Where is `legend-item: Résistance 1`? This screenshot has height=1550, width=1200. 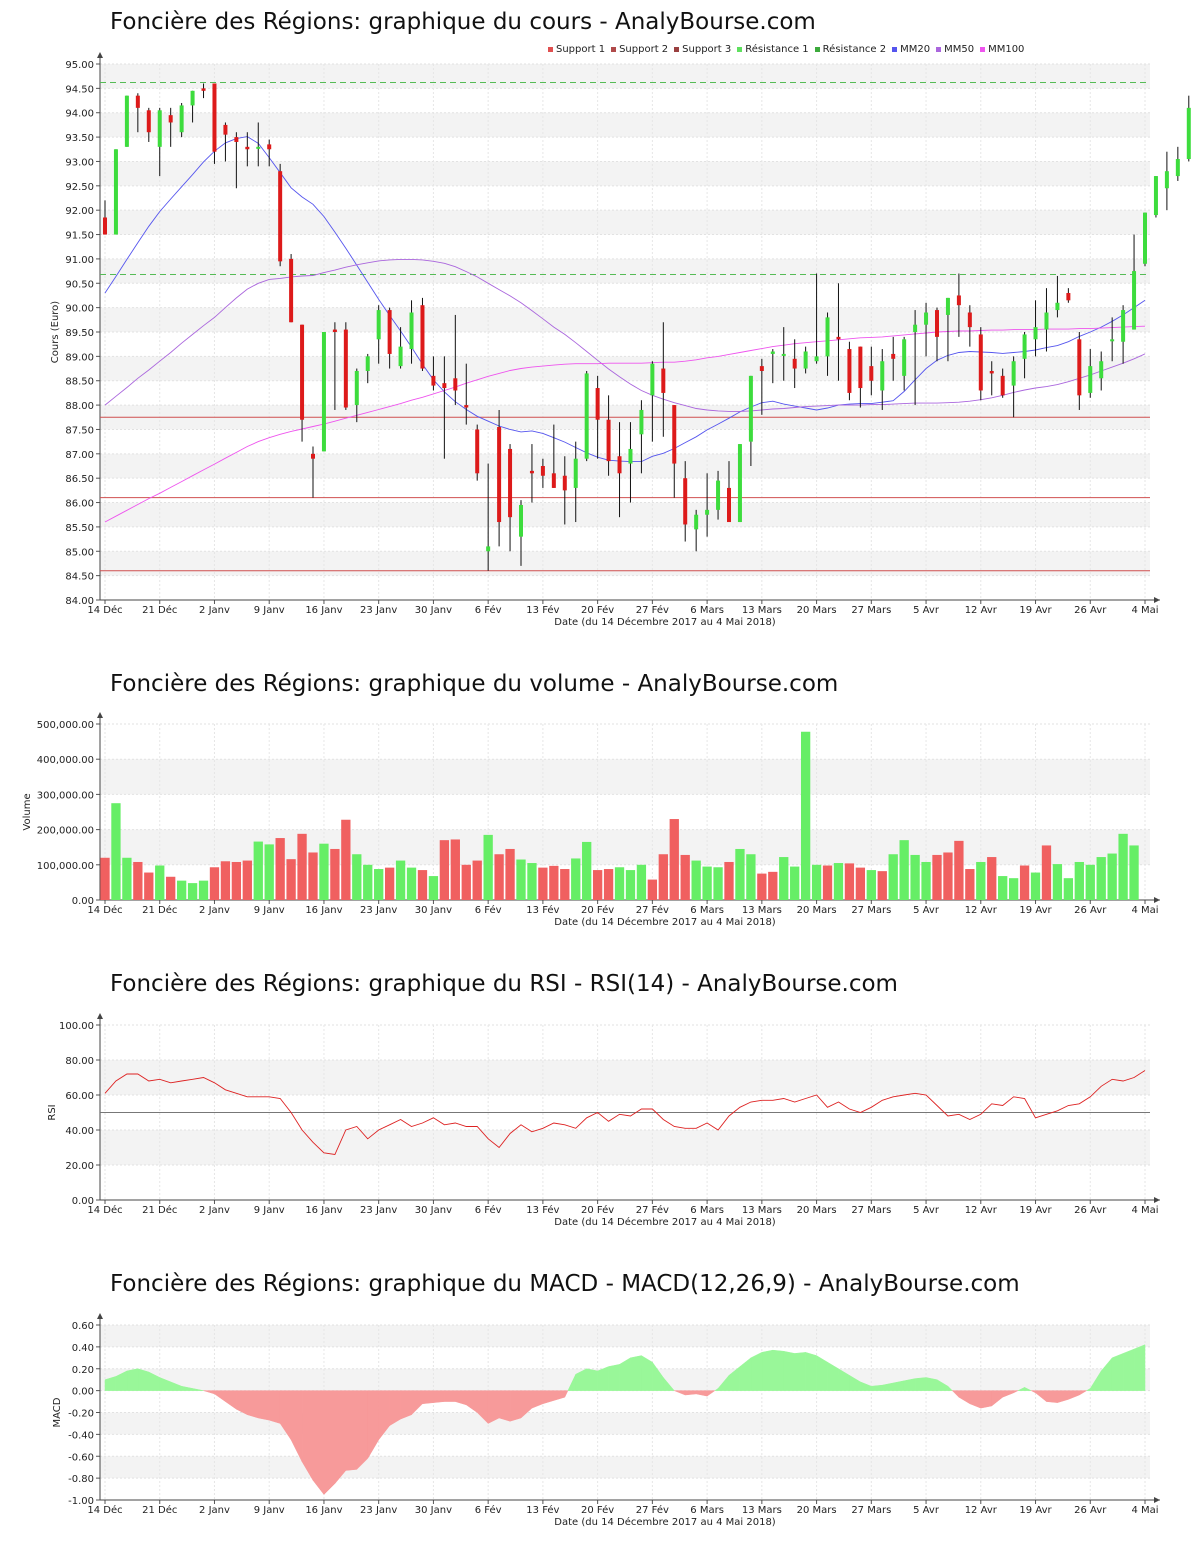
legend-item: Résistance 1 is located at coordinates (773, 49).